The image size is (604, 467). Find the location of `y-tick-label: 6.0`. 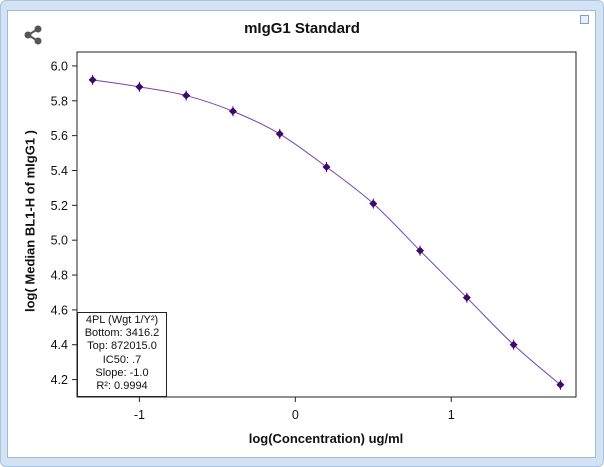

y-tick-label: 6.0 is located at coordinates (59, 66).